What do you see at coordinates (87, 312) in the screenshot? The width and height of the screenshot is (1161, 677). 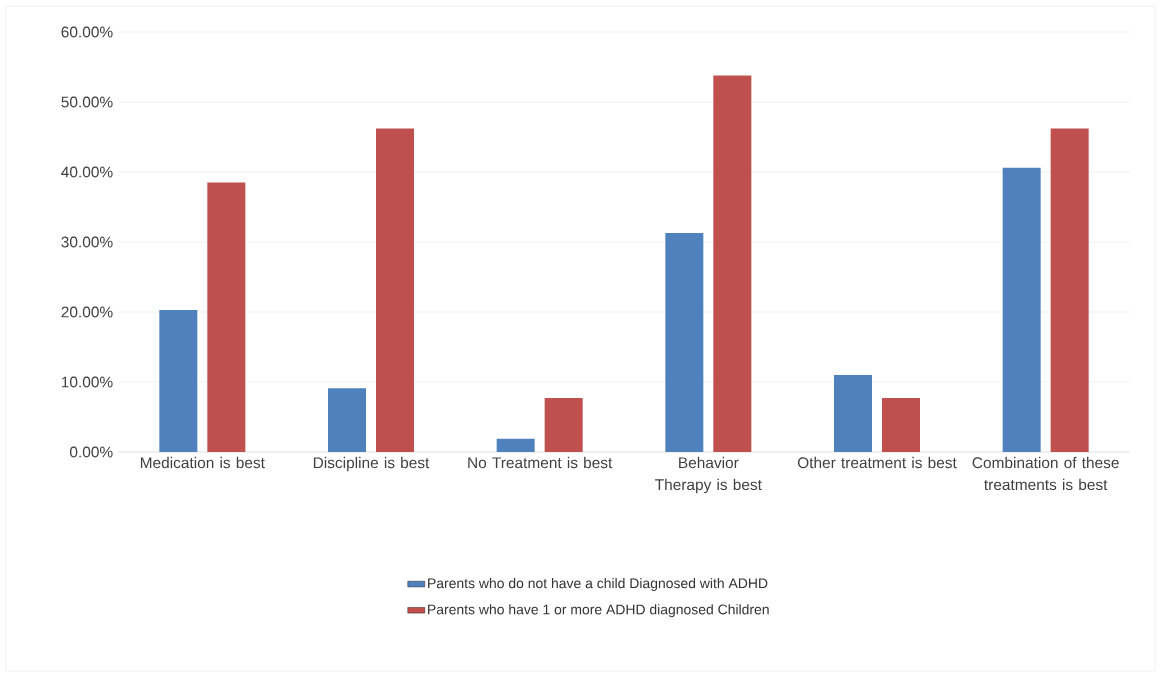 I see `y-tick-label: 20.00%` at bounding box center [87, 312].